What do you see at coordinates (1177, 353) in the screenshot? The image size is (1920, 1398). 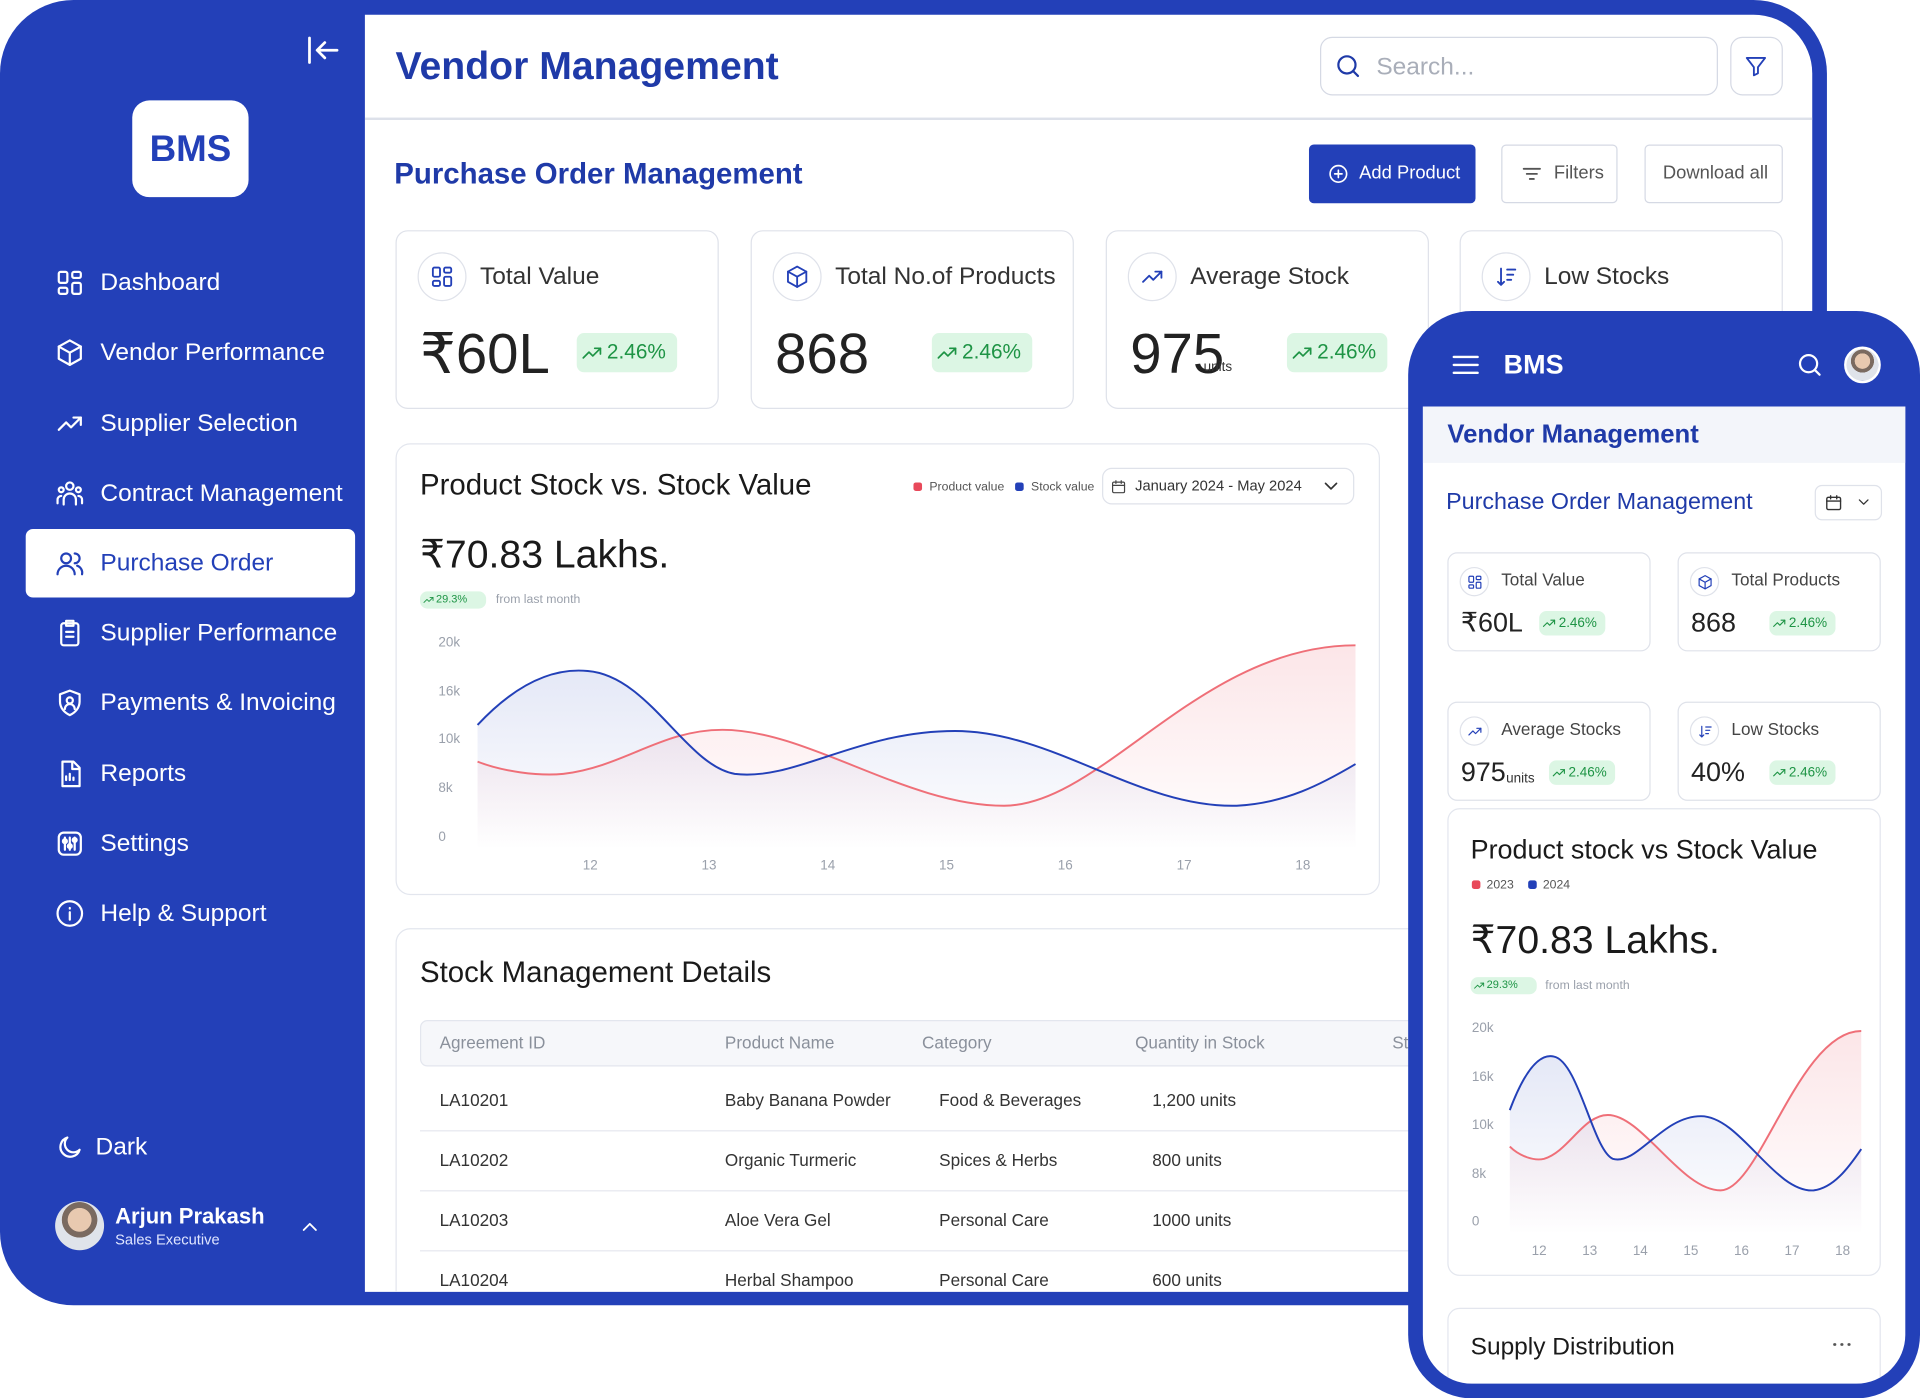 I see `stat-value: 975` at bounding box center [1177, 353].